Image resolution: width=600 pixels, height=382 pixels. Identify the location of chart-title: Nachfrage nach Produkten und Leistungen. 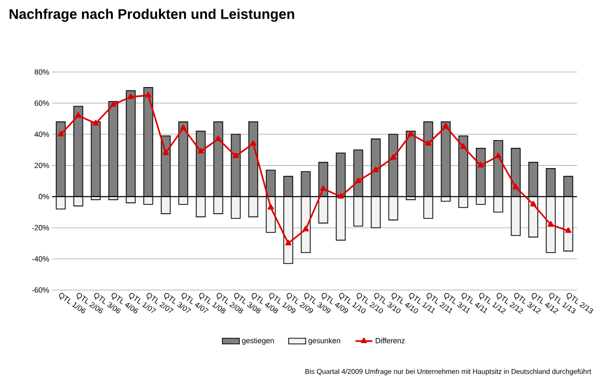
(152, 15).